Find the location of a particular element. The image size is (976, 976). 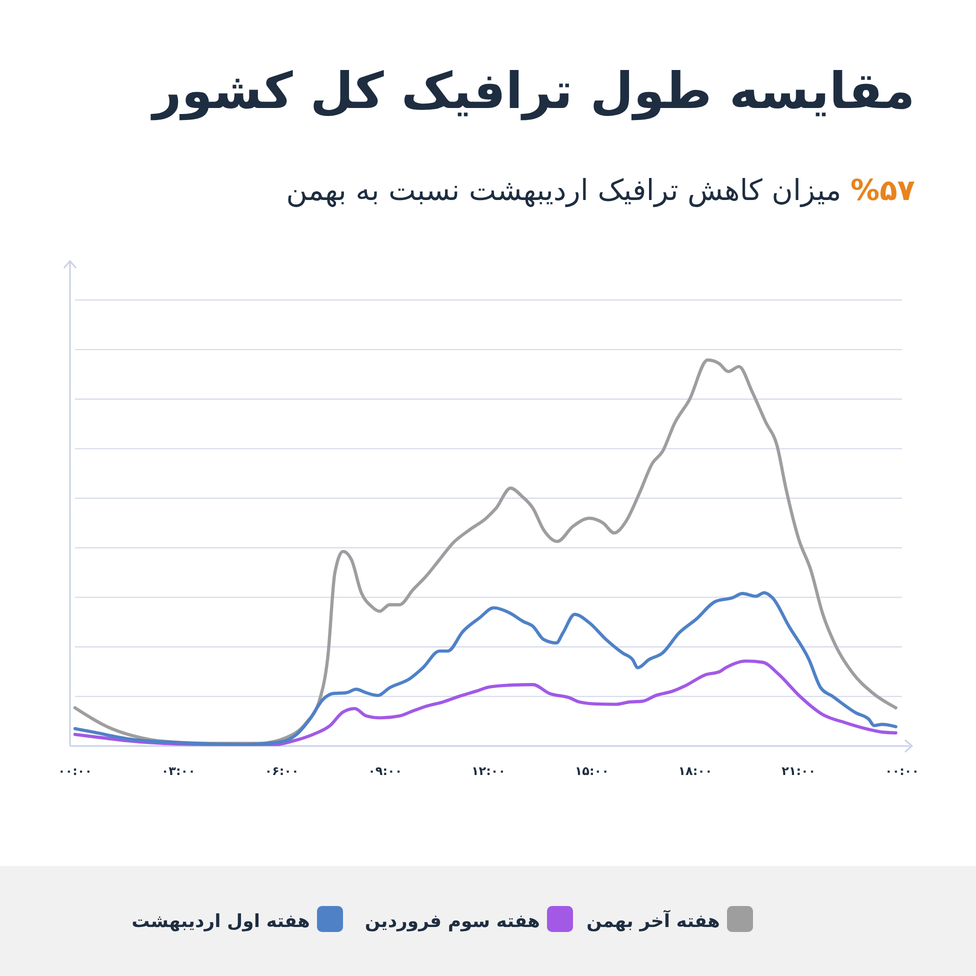

legend-label: هفته سوم فروردین is located at coordinates (452, 921).